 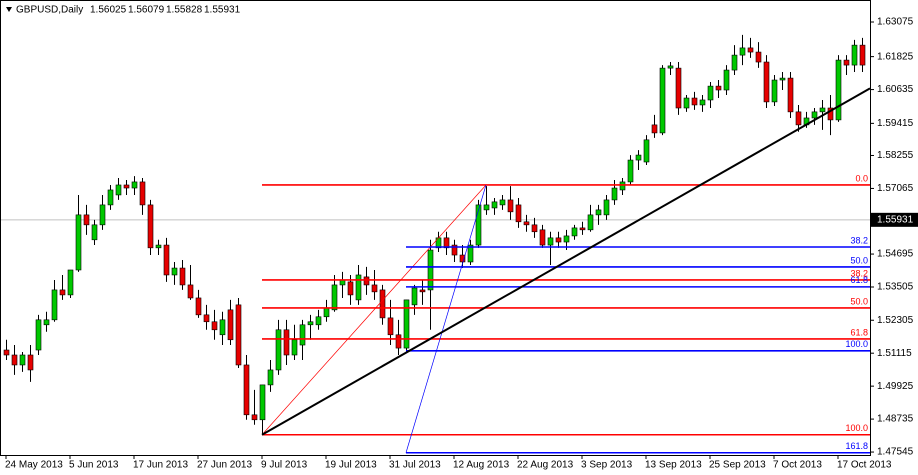 What do you see at coordinates (895, 320) in the screenshot?
I see `y-tick-label: 1.52305` at bounding box center [895, 320].